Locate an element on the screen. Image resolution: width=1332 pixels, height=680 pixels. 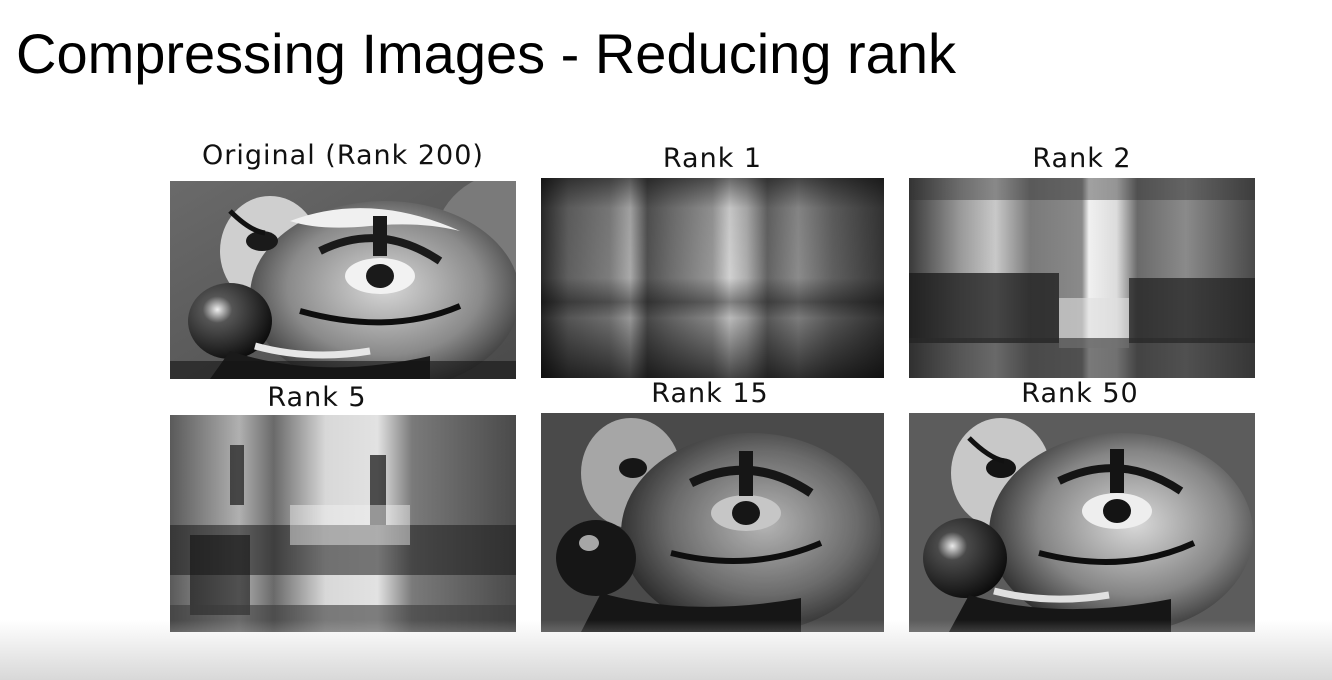
bottom-shadow is located at coordinates (666, 650).